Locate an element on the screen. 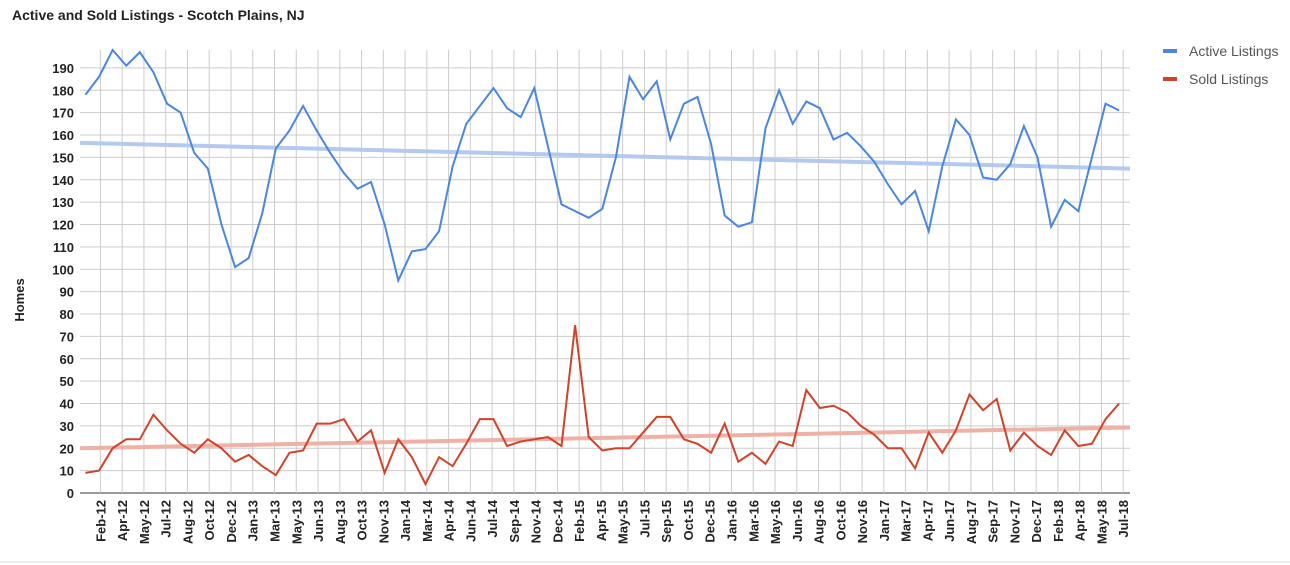 This screenshot has width=1290, height=565. x-tick-label: Apr-15 is located at coordinates (601, 520).